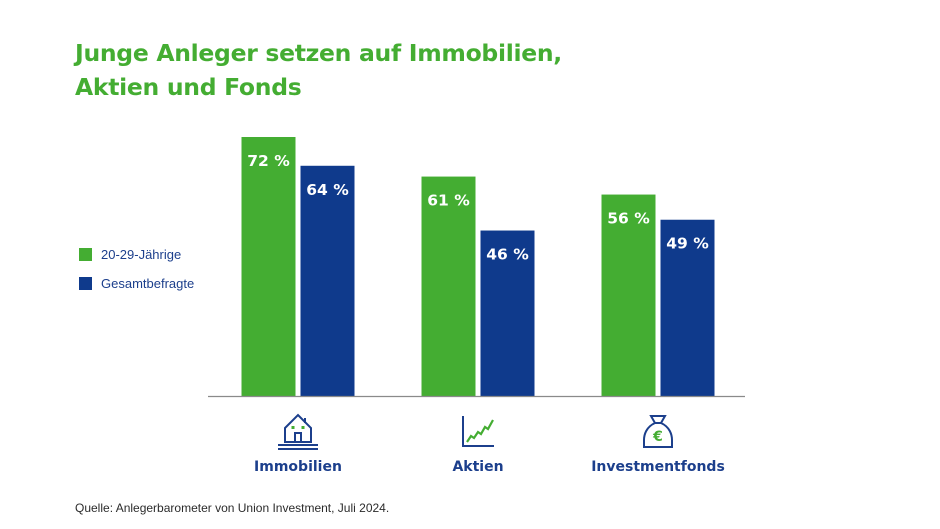 This screenshot has width=940, height=529. I want to click on category-label-investmentfonds: Investmentfonds, so click(658, 467).